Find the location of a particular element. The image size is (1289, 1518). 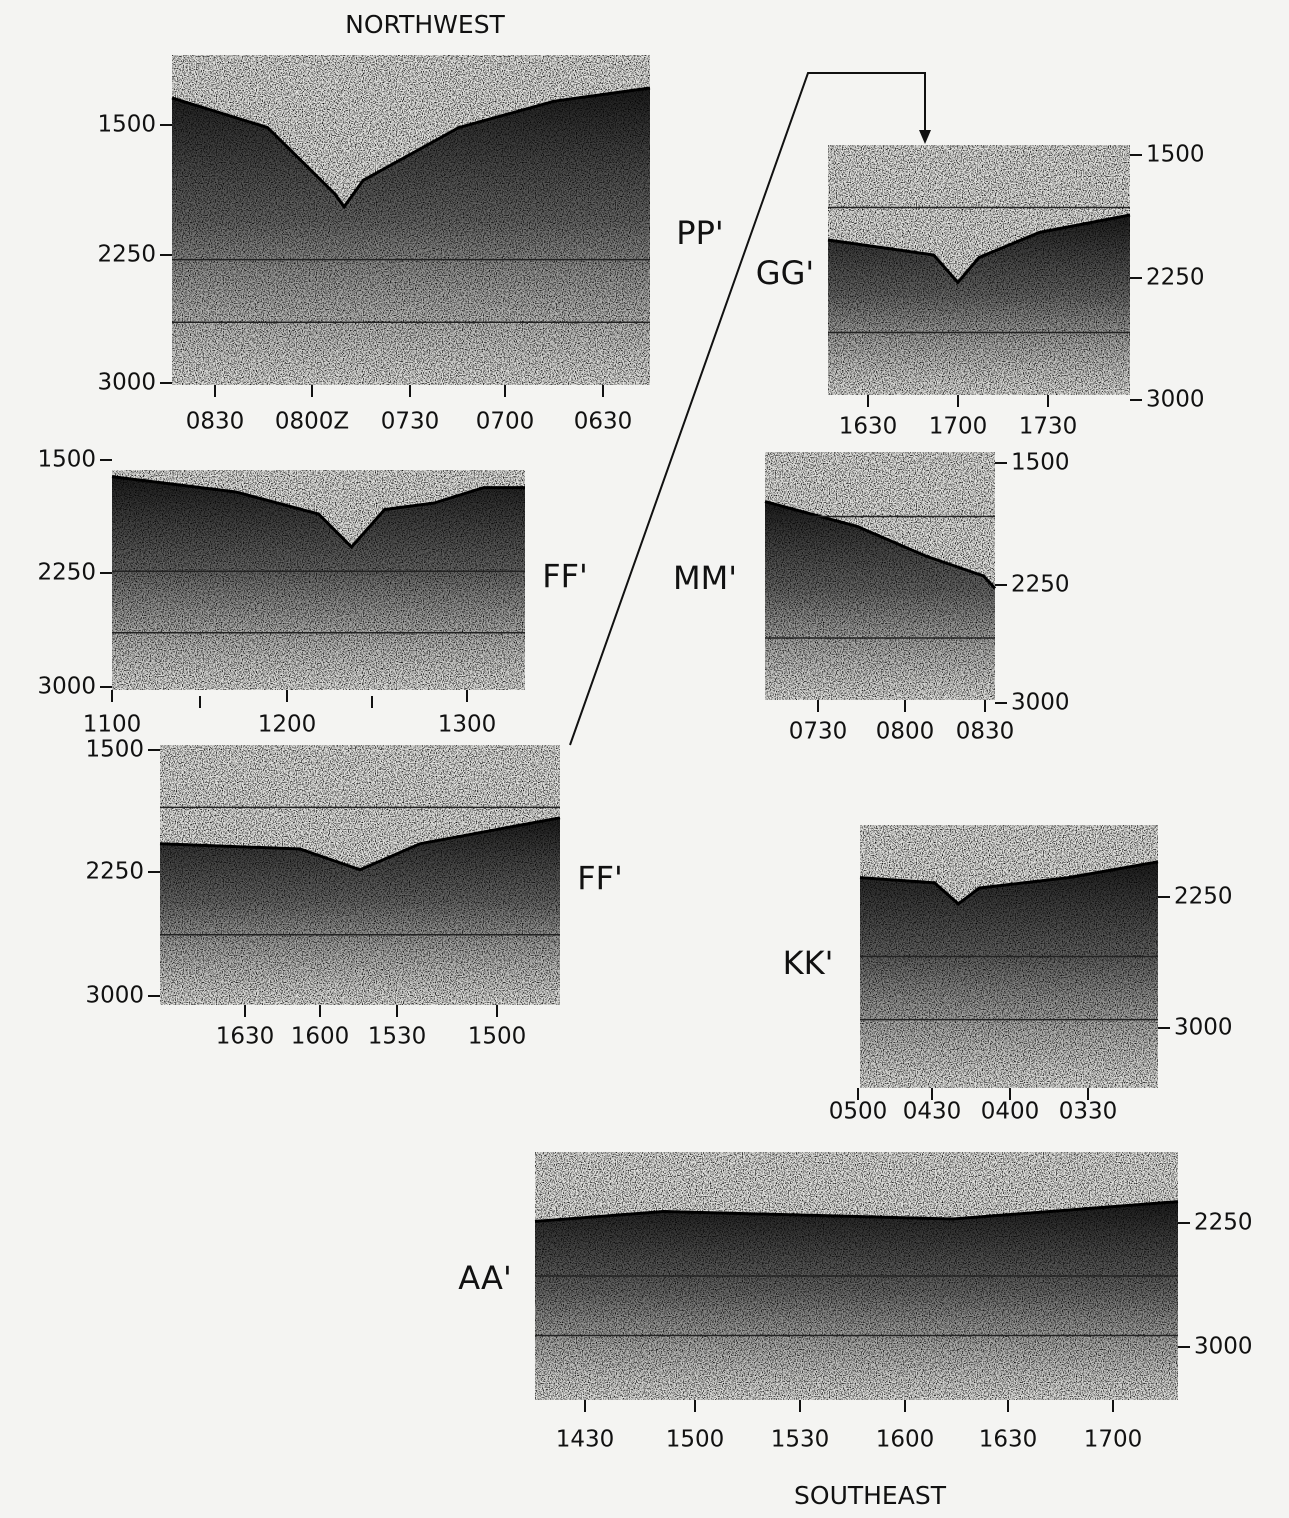

x-tick-label: 1100 is located at coordinates (112, 725).